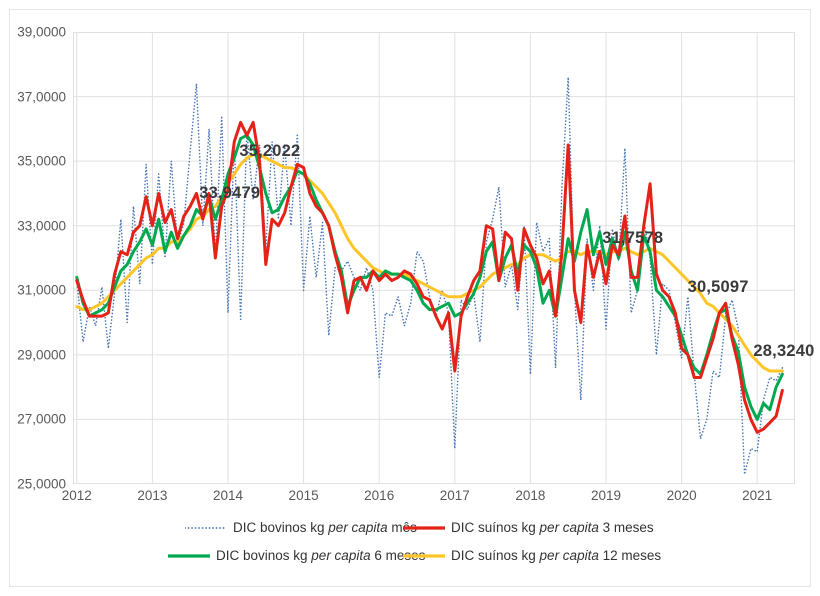 The width and height of the screenshot is (820, 596). What do you see at coordinates (530, 495) in the screenshot?
I see `x-axis-tick-label: 2018` at bounding box center [530, 495].